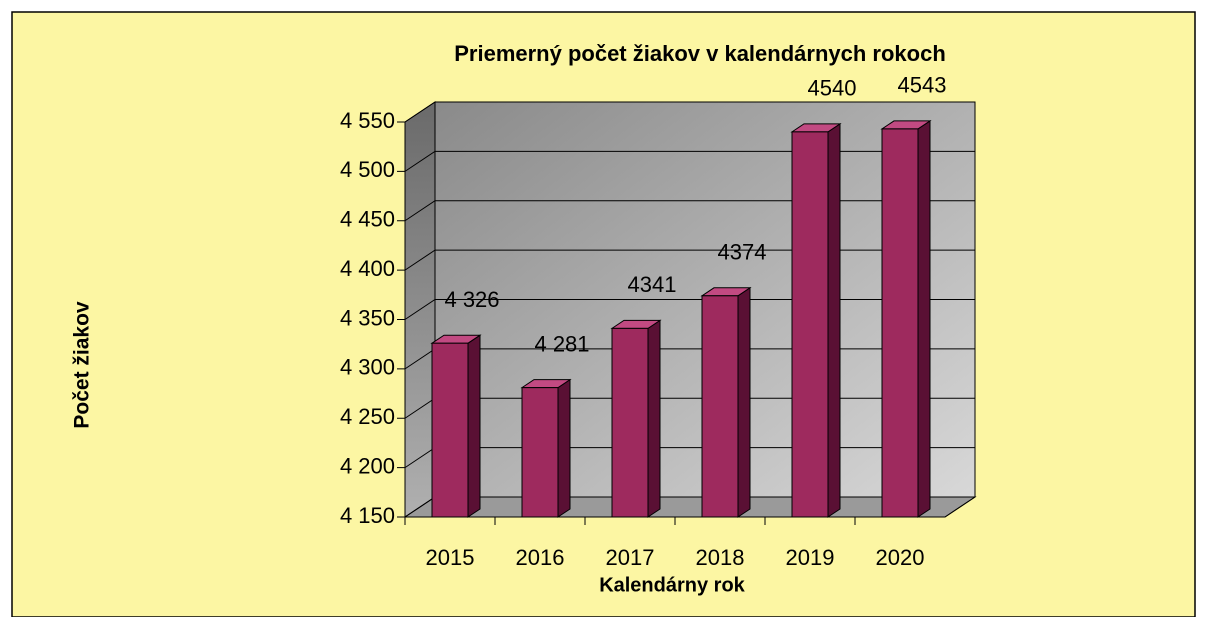 This screenshot has width=1206, height=617. I want to click on y-tick-label: 4 300, so click(367, 367).